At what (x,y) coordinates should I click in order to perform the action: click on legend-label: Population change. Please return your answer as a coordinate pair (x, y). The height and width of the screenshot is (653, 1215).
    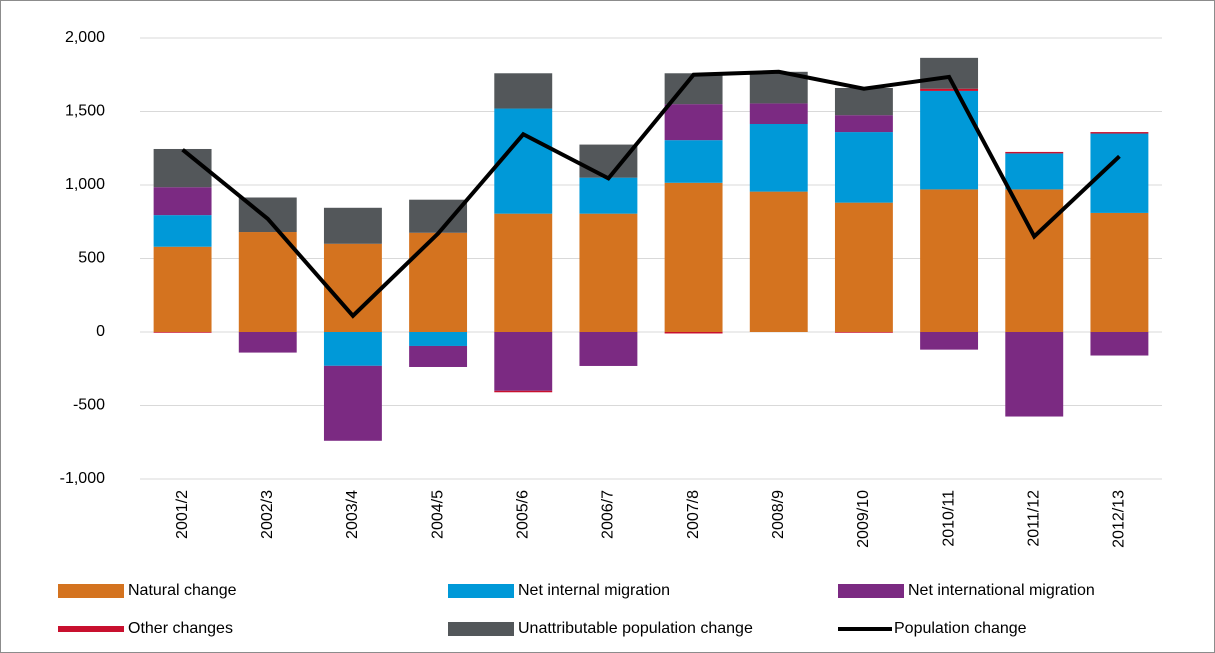
    Looking at the image, I should click on (960, 628).